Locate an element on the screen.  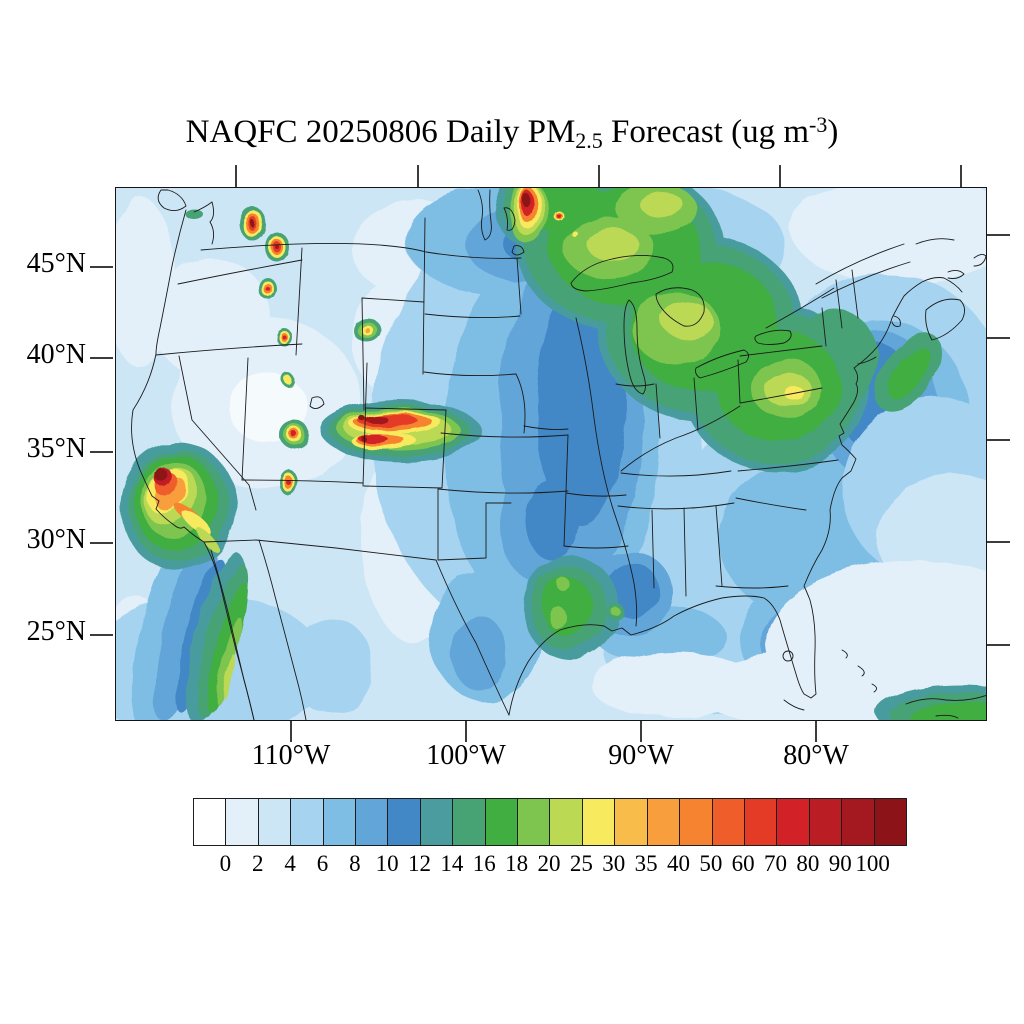
colorbar-tick-label: 10 is located at coordinates (387, 863).